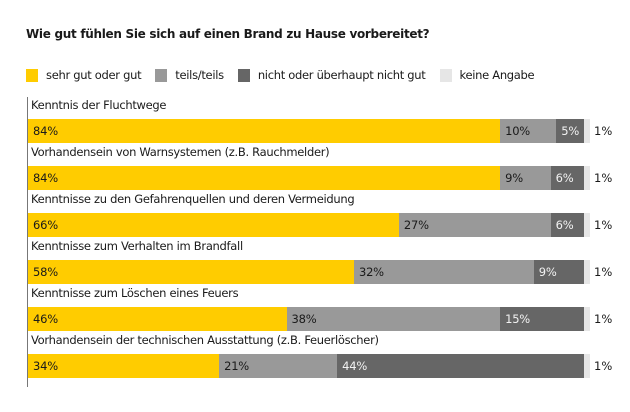  Describe the element at coordinates (45, 272) in the screenshot. I see `data-label: 58%` at that location.